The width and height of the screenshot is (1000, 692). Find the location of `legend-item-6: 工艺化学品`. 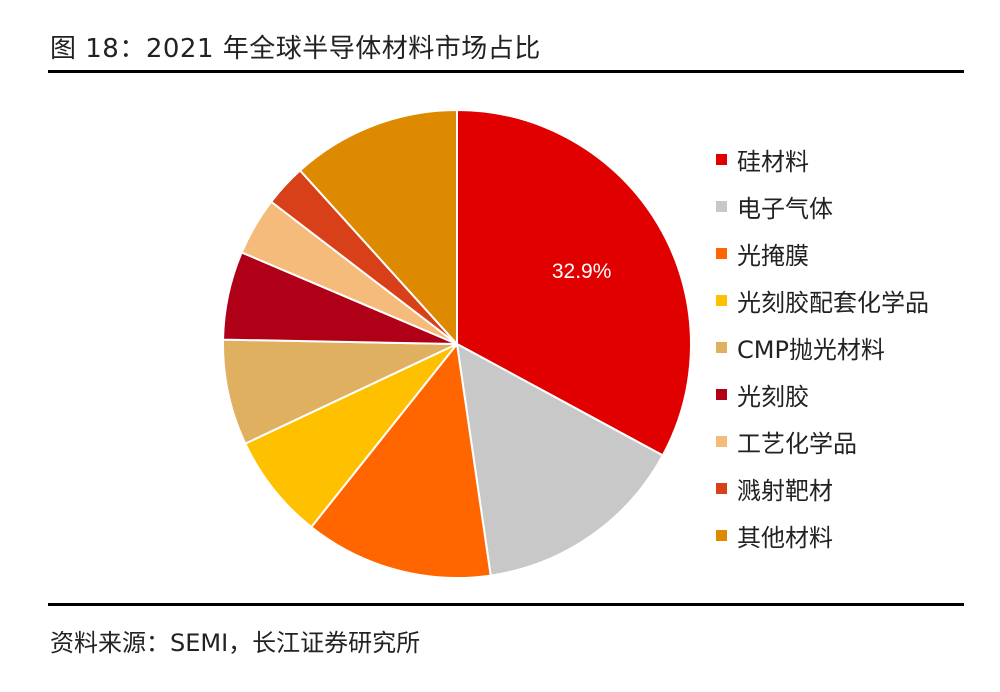

legend-item-6: 工艺化学品 is located at coordinates (822, 441).